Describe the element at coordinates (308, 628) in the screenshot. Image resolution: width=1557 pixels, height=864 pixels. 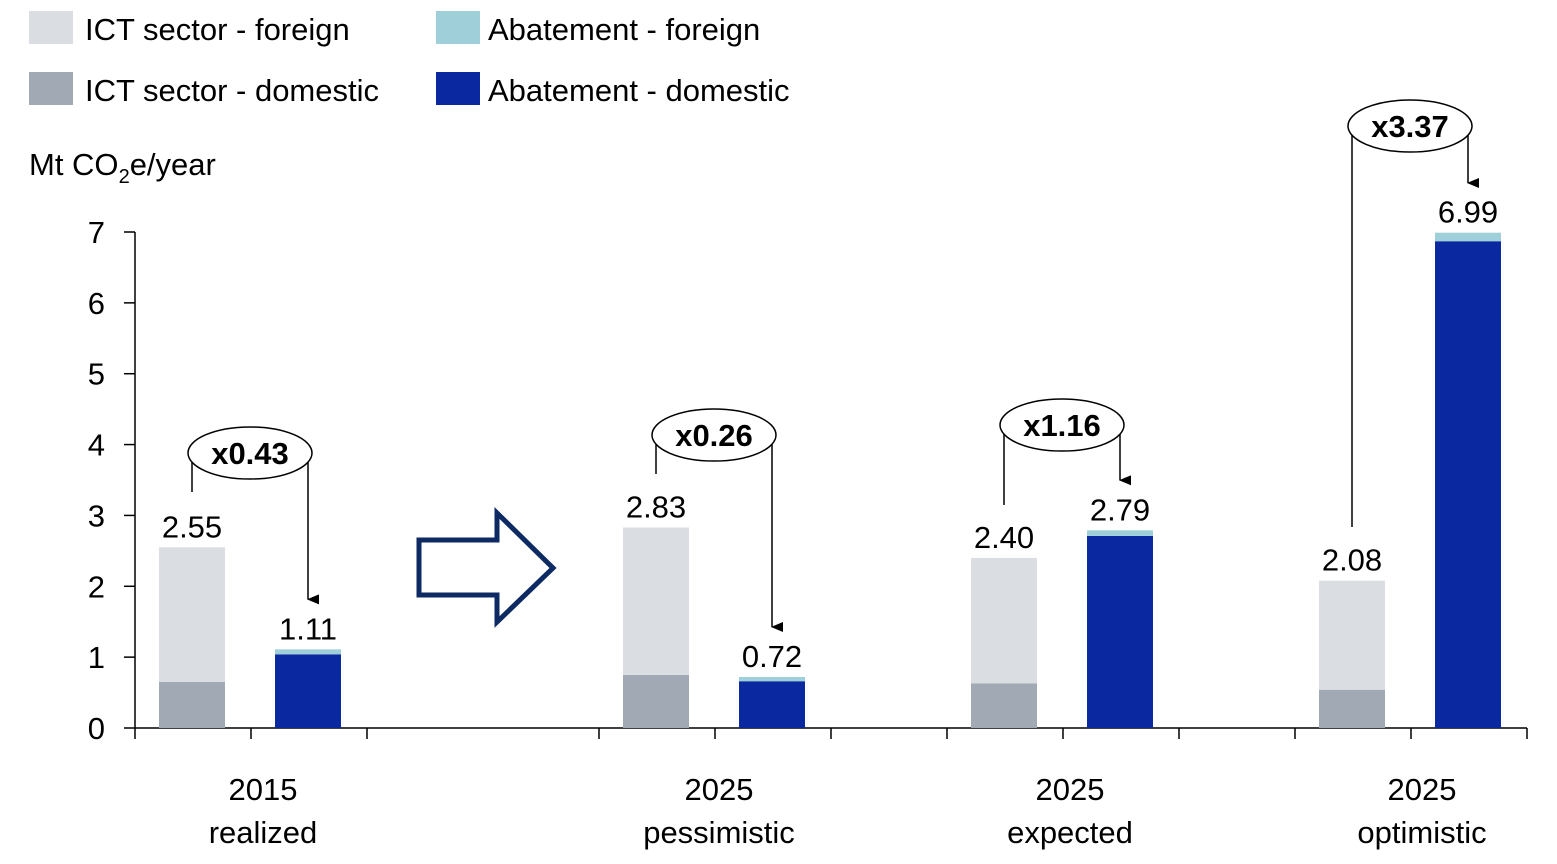
I see `data-label-abatement-total: 1.11` at that location.